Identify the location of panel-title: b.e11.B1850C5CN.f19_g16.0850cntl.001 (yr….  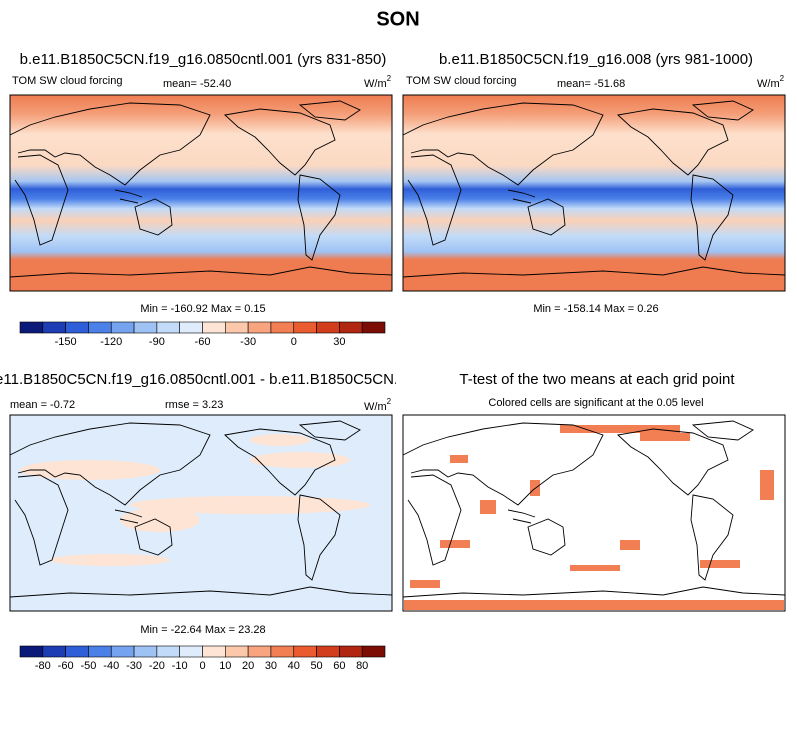
(203, 59).